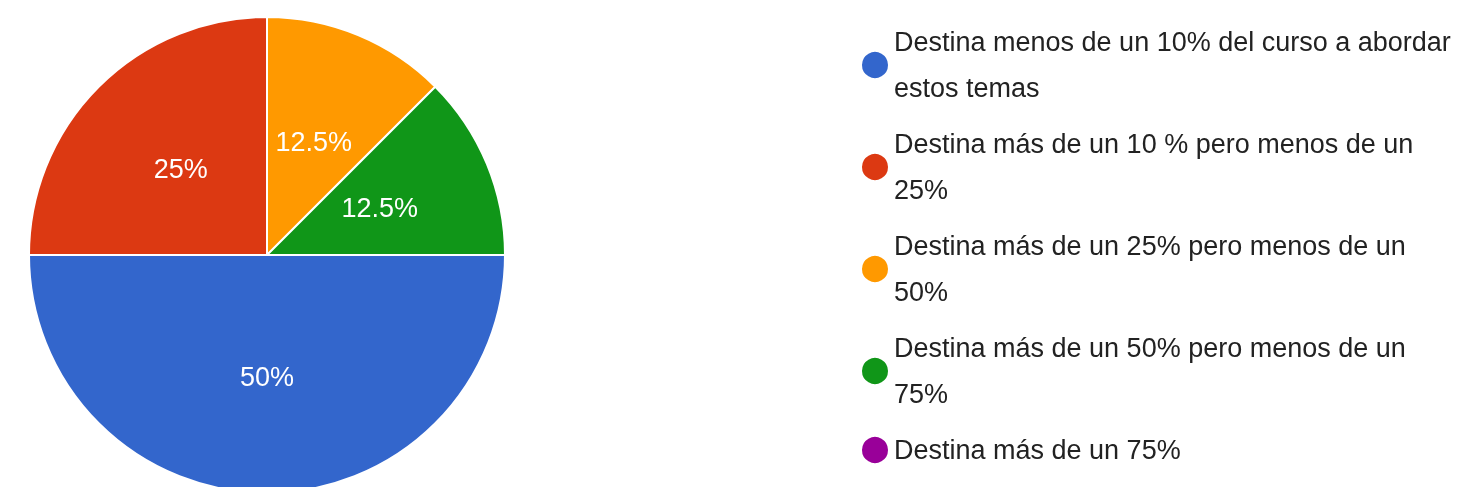 This screenshot has width=1475, height=487. I want to click on legend-label: Destina más de un 10 % pero menos de un 25%, so click(1157, 167).